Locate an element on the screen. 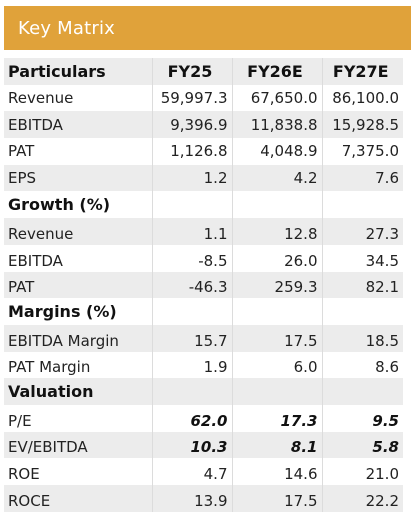 Image resolution: width=419 pixels, height=522 pixels. table-row: EPS 1.2 4.2 7.6 is located at coordinates (203, 178).